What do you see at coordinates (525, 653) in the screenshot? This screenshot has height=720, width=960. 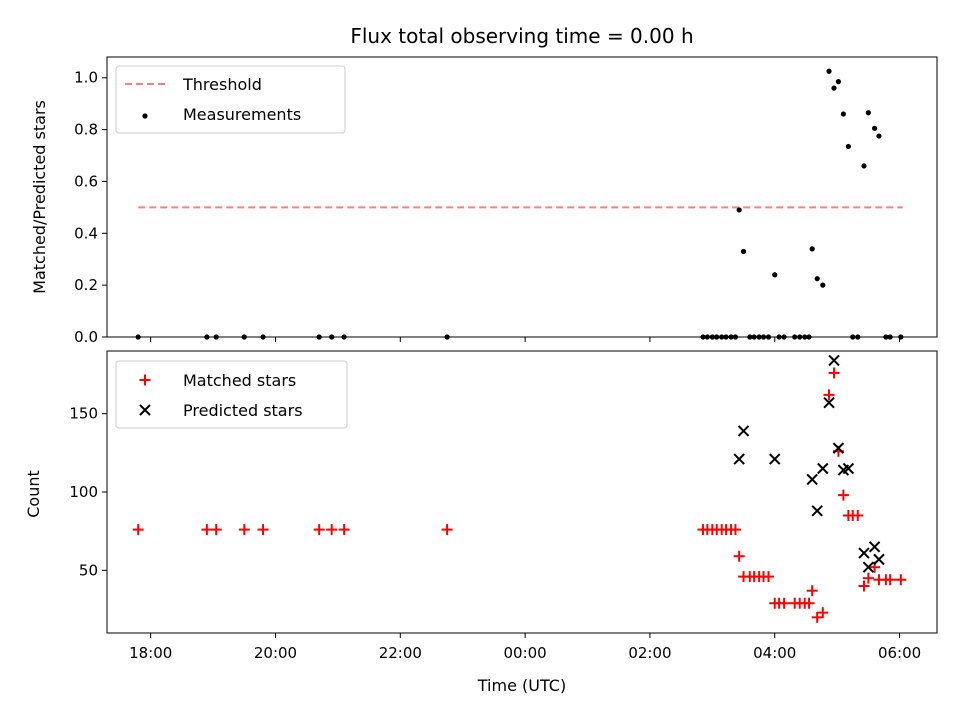 I see `count-x-tick-label: 00:00` at bounding box center [525, 653].